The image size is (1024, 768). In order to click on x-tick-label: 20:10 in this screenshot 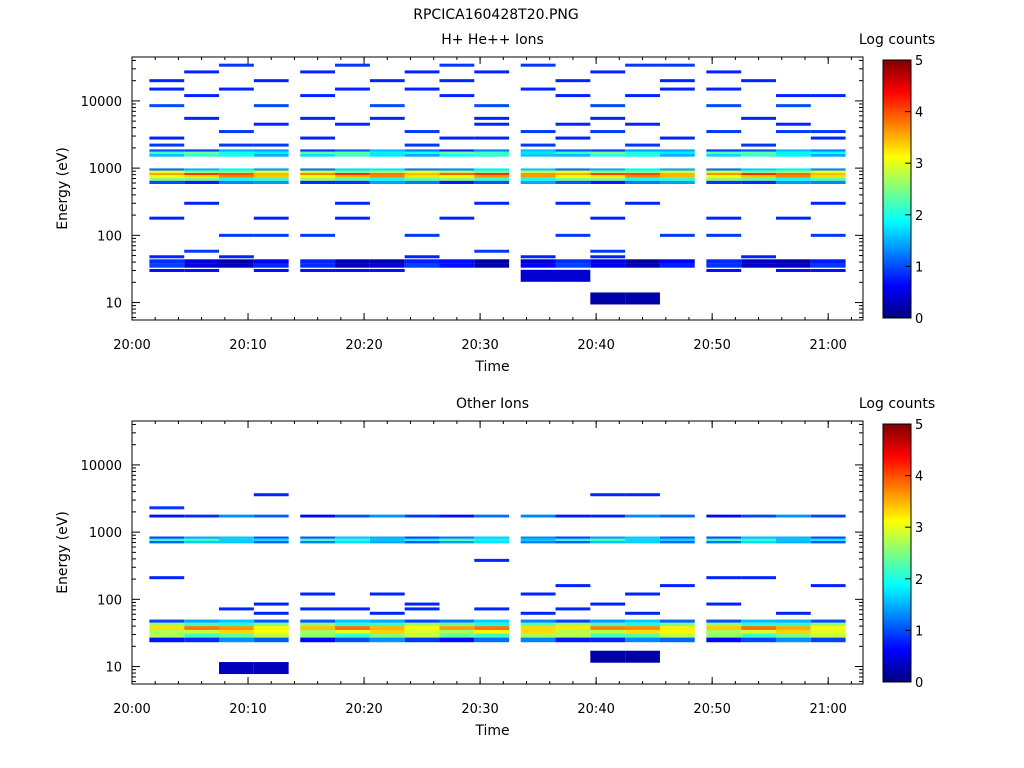, I will do `click(247, 345)`.